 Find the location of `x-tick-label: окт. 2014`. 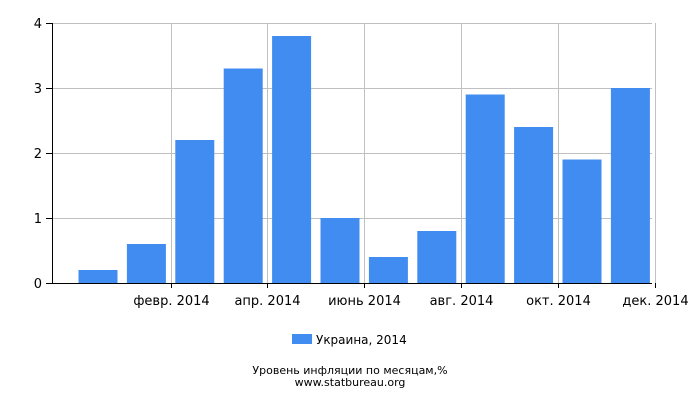

x-tick-label: окт. 2014 is located at coordinates (558, 301).